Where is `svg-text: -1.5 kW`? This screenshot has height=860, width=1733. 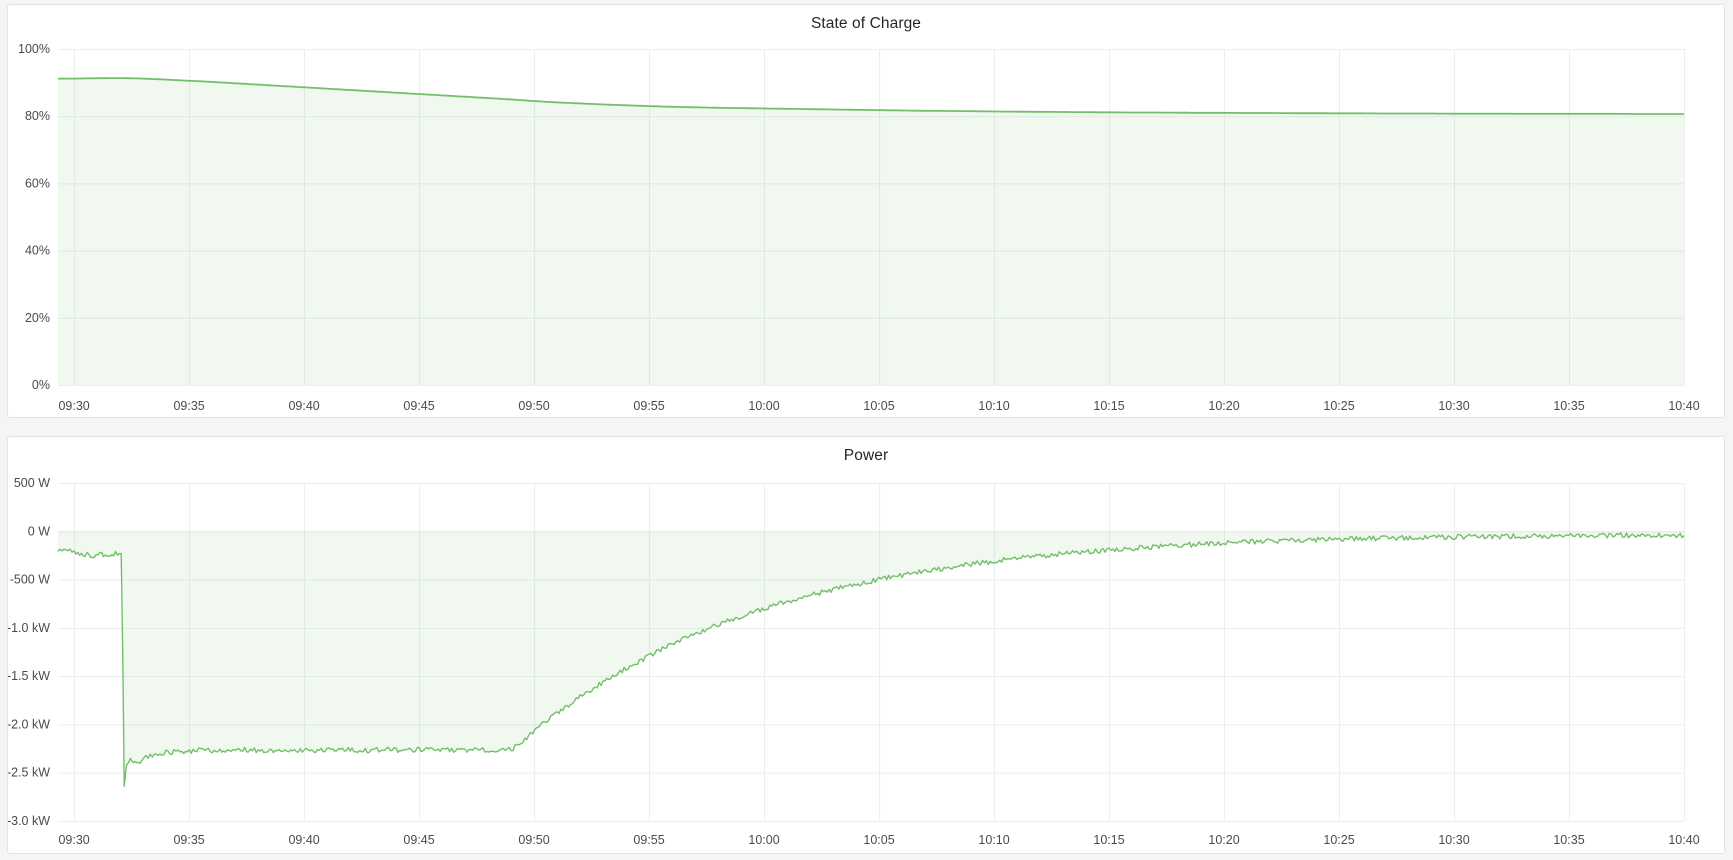
svg-text: -1.5 kW is located at coordinates (29, 676).